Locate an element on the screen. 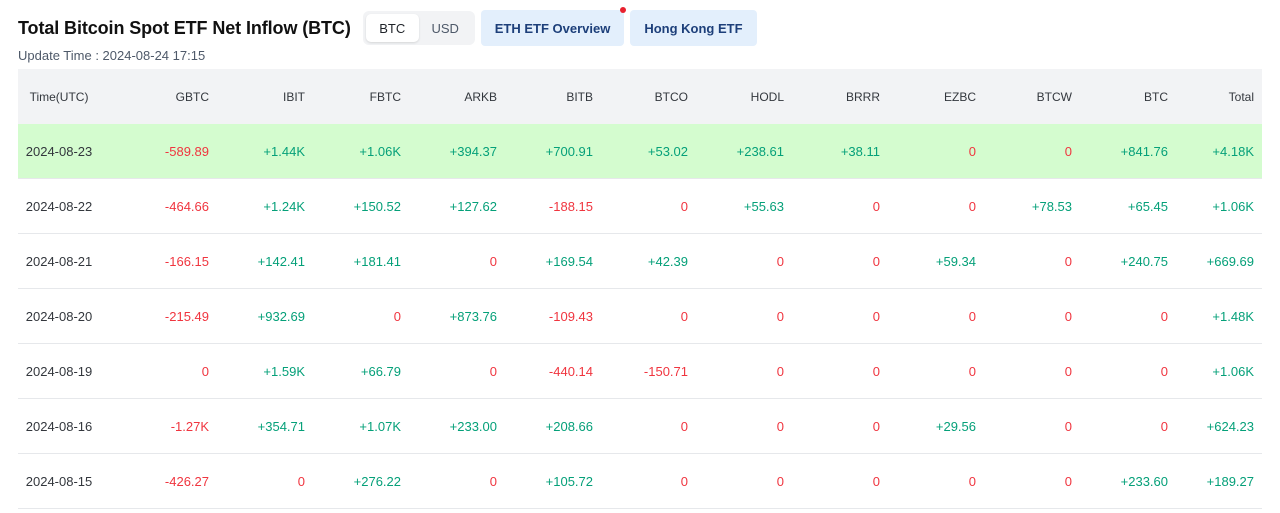  table-cell-btcw: +78.53 is located at coordinates (1051, 206).